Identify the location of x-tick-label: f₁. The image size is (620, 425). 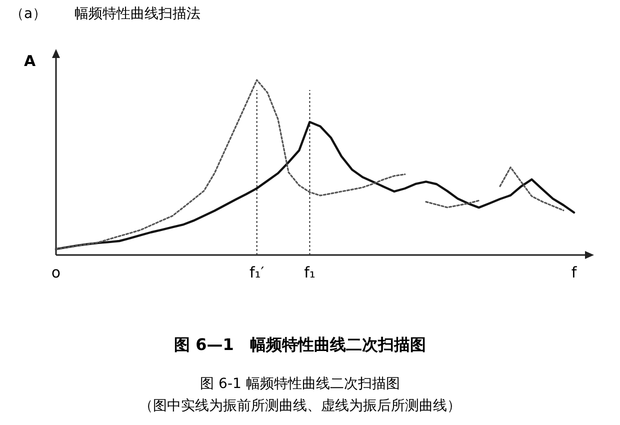
(310, 273).